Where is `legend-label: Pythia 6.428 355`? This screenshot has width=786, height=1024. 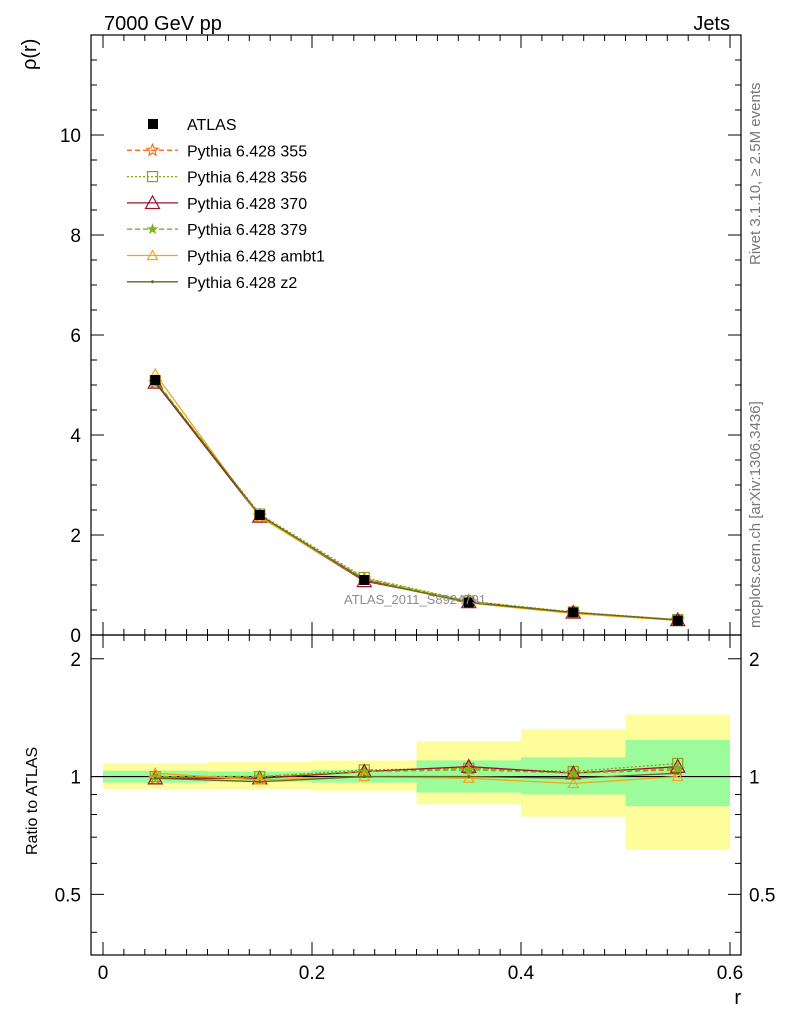 legend-label: Pythia 6.428 355 is located at coordinates (247, 151).